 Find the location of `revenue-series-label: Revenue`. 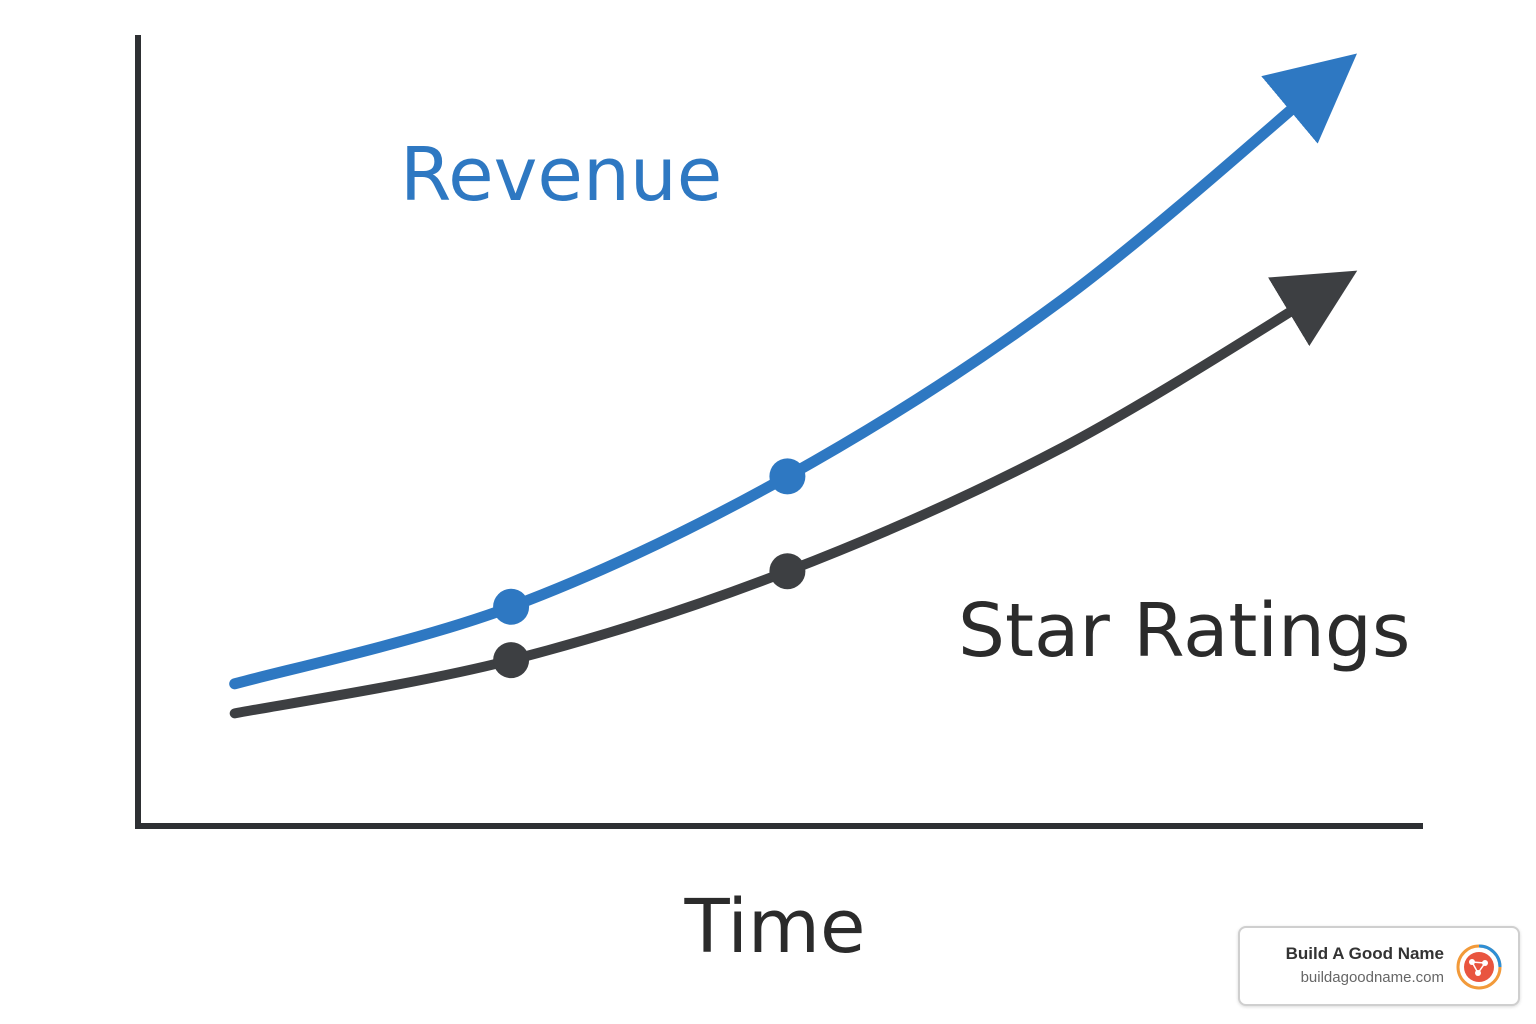

revenue-series-label: Revenue is located at coordinates (561, 175).